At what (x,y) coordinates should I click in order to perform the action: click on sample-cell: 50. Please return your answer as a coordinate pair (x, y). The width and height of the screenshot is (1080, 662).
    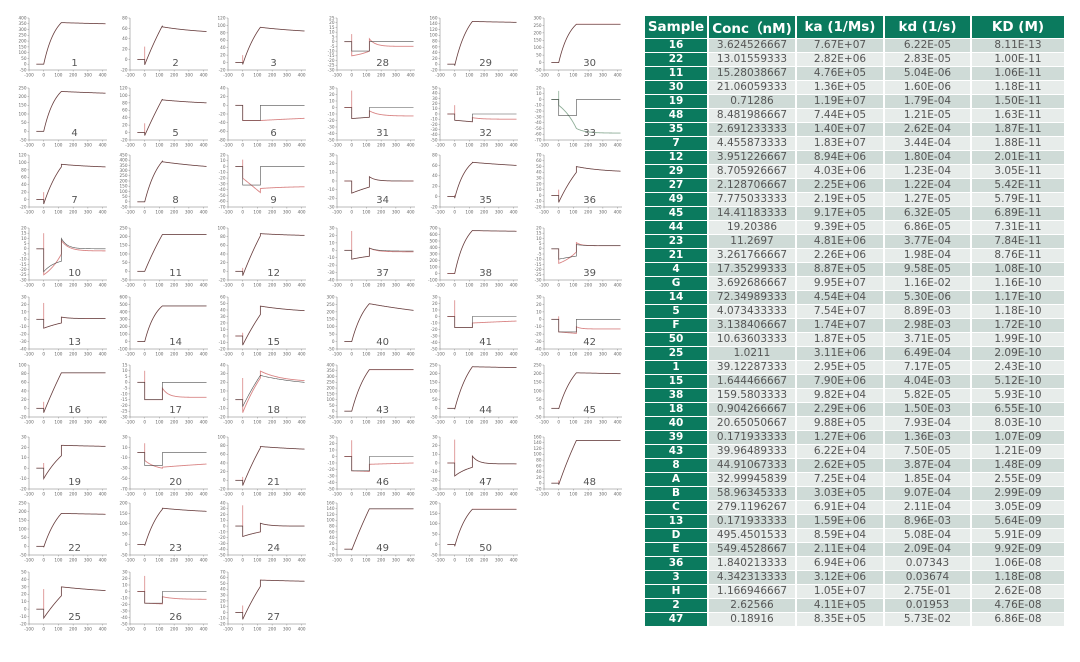
    Looking at the image, I should click on (676, 339).